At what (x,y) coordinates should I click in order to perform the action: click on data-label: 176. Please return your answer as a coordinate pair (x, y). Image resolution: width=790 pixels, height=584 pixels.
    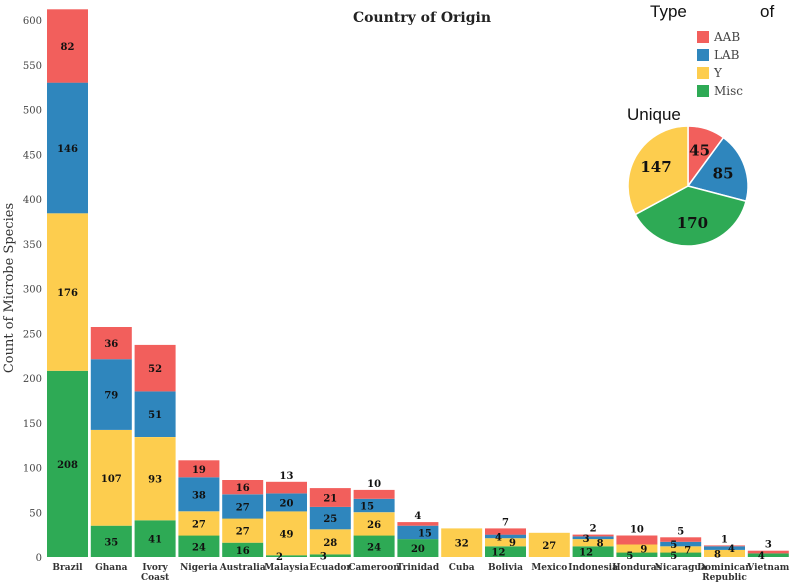
    Looking at the image, I should click on (67, 293).